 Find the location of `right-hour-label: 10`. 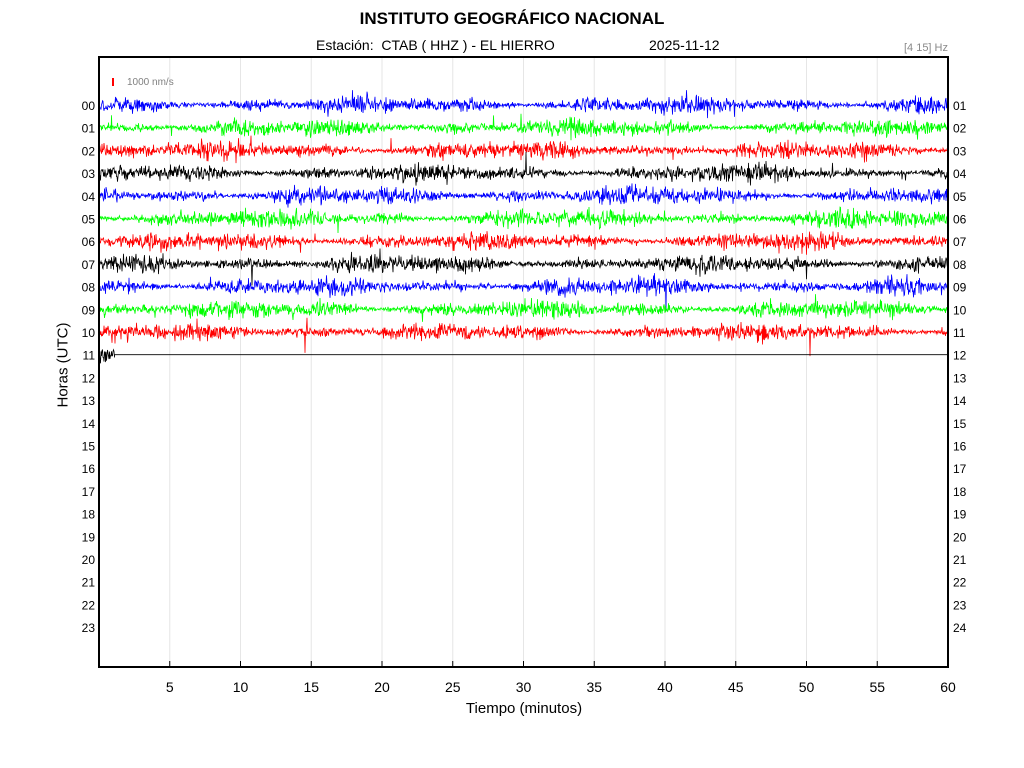

right-hour-label: 10 is located at coordinates (960, 310).